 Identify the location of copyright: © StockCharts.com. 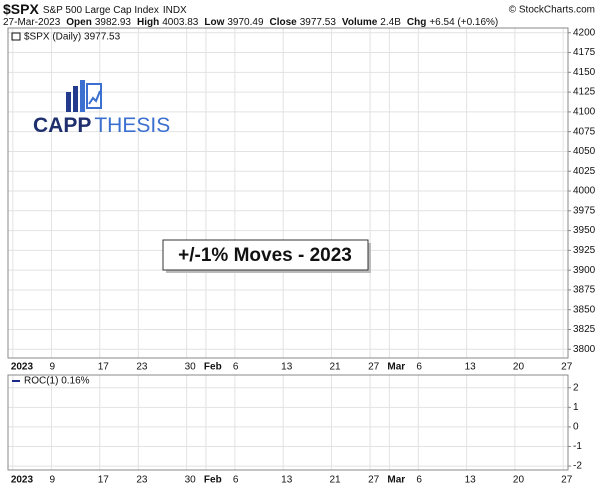
(552, 10).